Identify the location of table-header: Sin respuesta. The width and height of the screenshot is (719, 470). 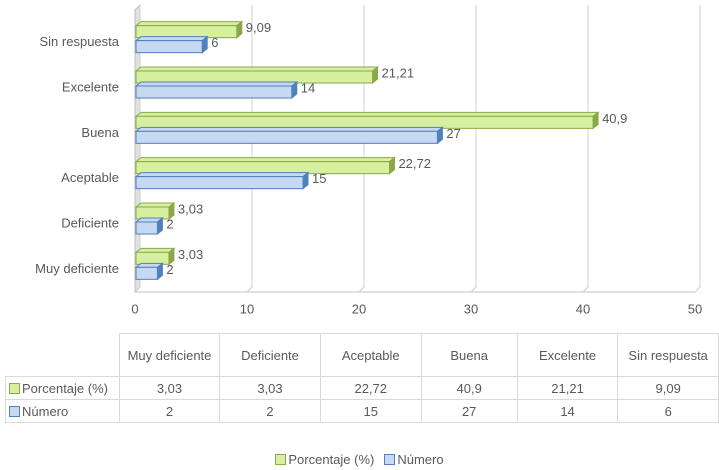
(668, 355).